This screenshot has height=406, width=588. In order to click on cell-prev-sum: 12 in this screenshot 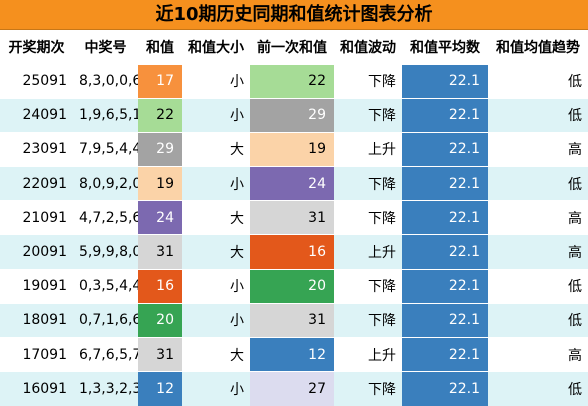, I will do `click(292, 354)`.